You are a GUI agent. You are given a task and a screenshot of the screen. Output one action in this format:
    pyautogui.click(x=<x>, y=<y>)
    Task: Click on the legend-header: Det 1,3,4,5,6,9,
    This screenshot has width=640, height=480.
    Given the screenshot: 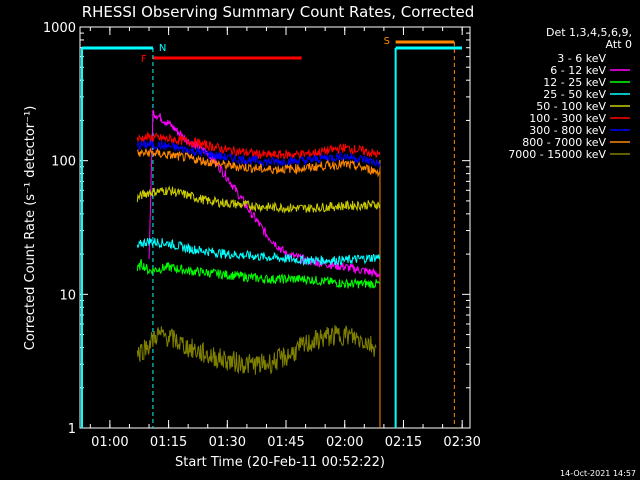 What is the action you would take?
    pyautogui.click(x=589, y=32)
    